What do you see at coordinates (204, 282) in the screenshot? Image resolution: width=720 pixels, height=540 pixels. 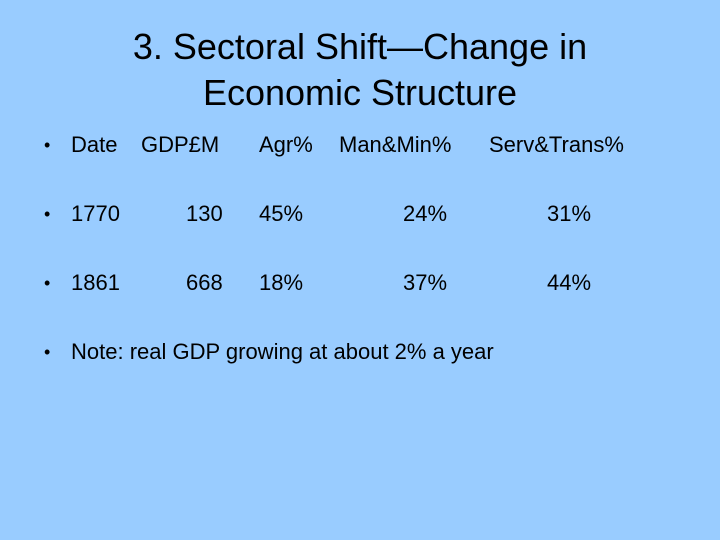 I see `cell-gdp: 668` at bounding box center [204, 282].